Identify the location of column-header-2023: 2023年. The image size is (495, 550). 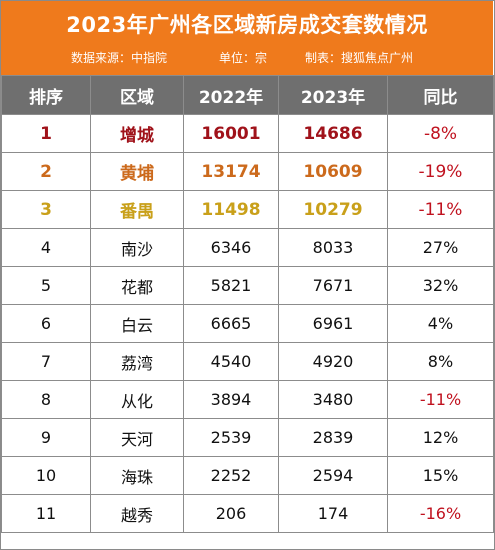
(333, 95).